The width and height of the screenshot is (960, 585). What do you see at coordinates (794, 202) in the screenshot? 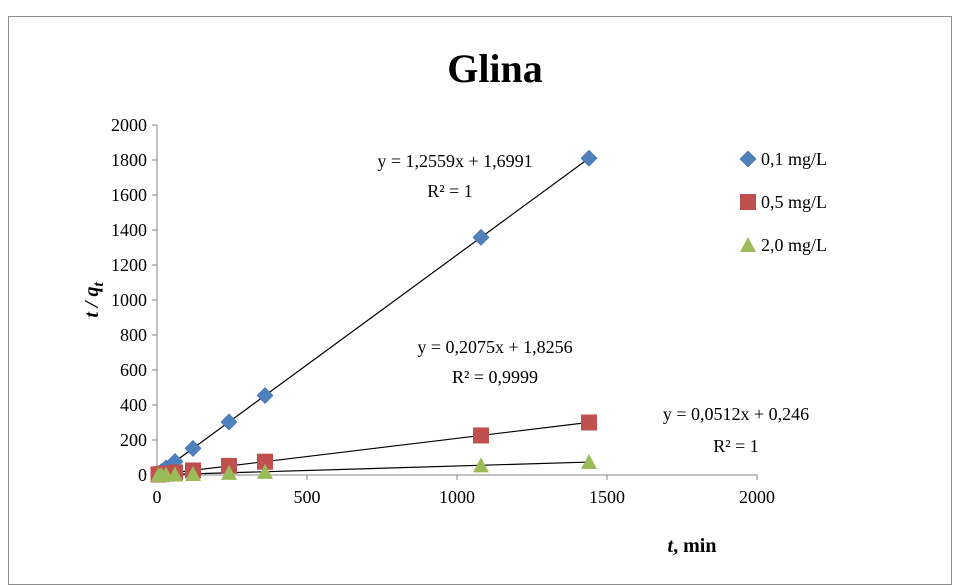
I see `legend-label: 0,5 mg/L` at bounding box center [794, 202].